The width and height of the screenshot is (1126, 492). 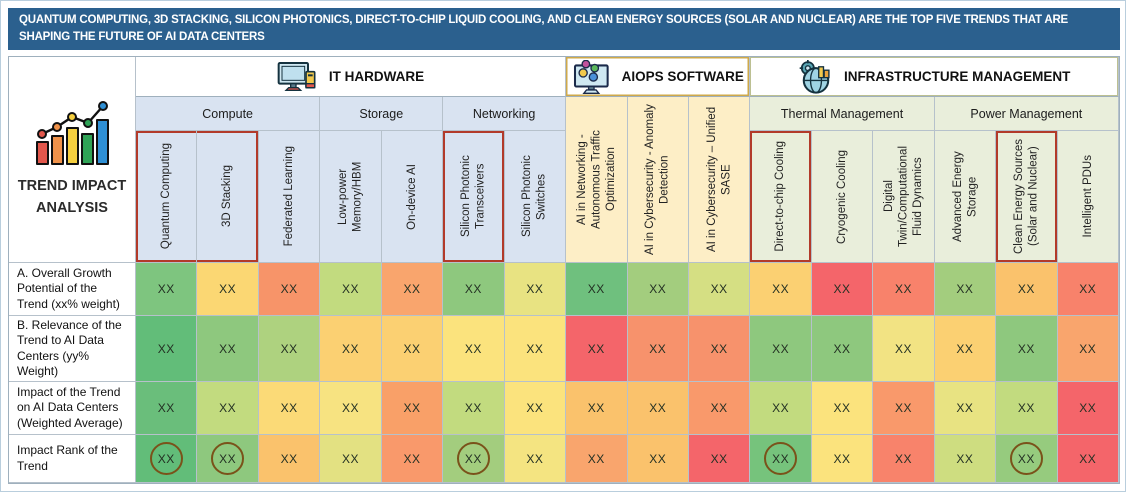 I want to click on column-header: Direct-to-chip Cooling, so click(x=781, y=197).